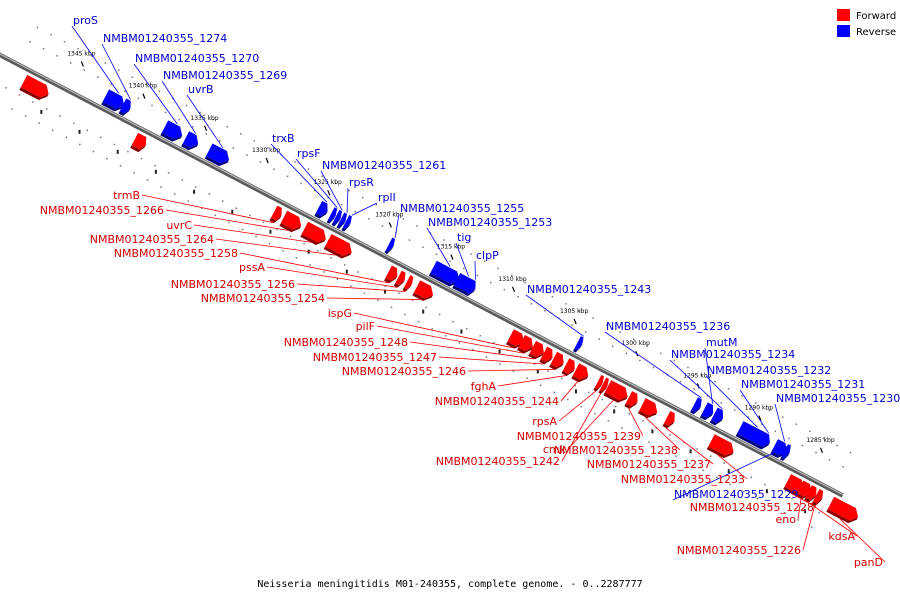 This screenshot has height=600, width=900. Describe the element at coordinates (752, 507) in the screenshot. I see `forward-gene-label: NMBM01240355_1228` at that location.